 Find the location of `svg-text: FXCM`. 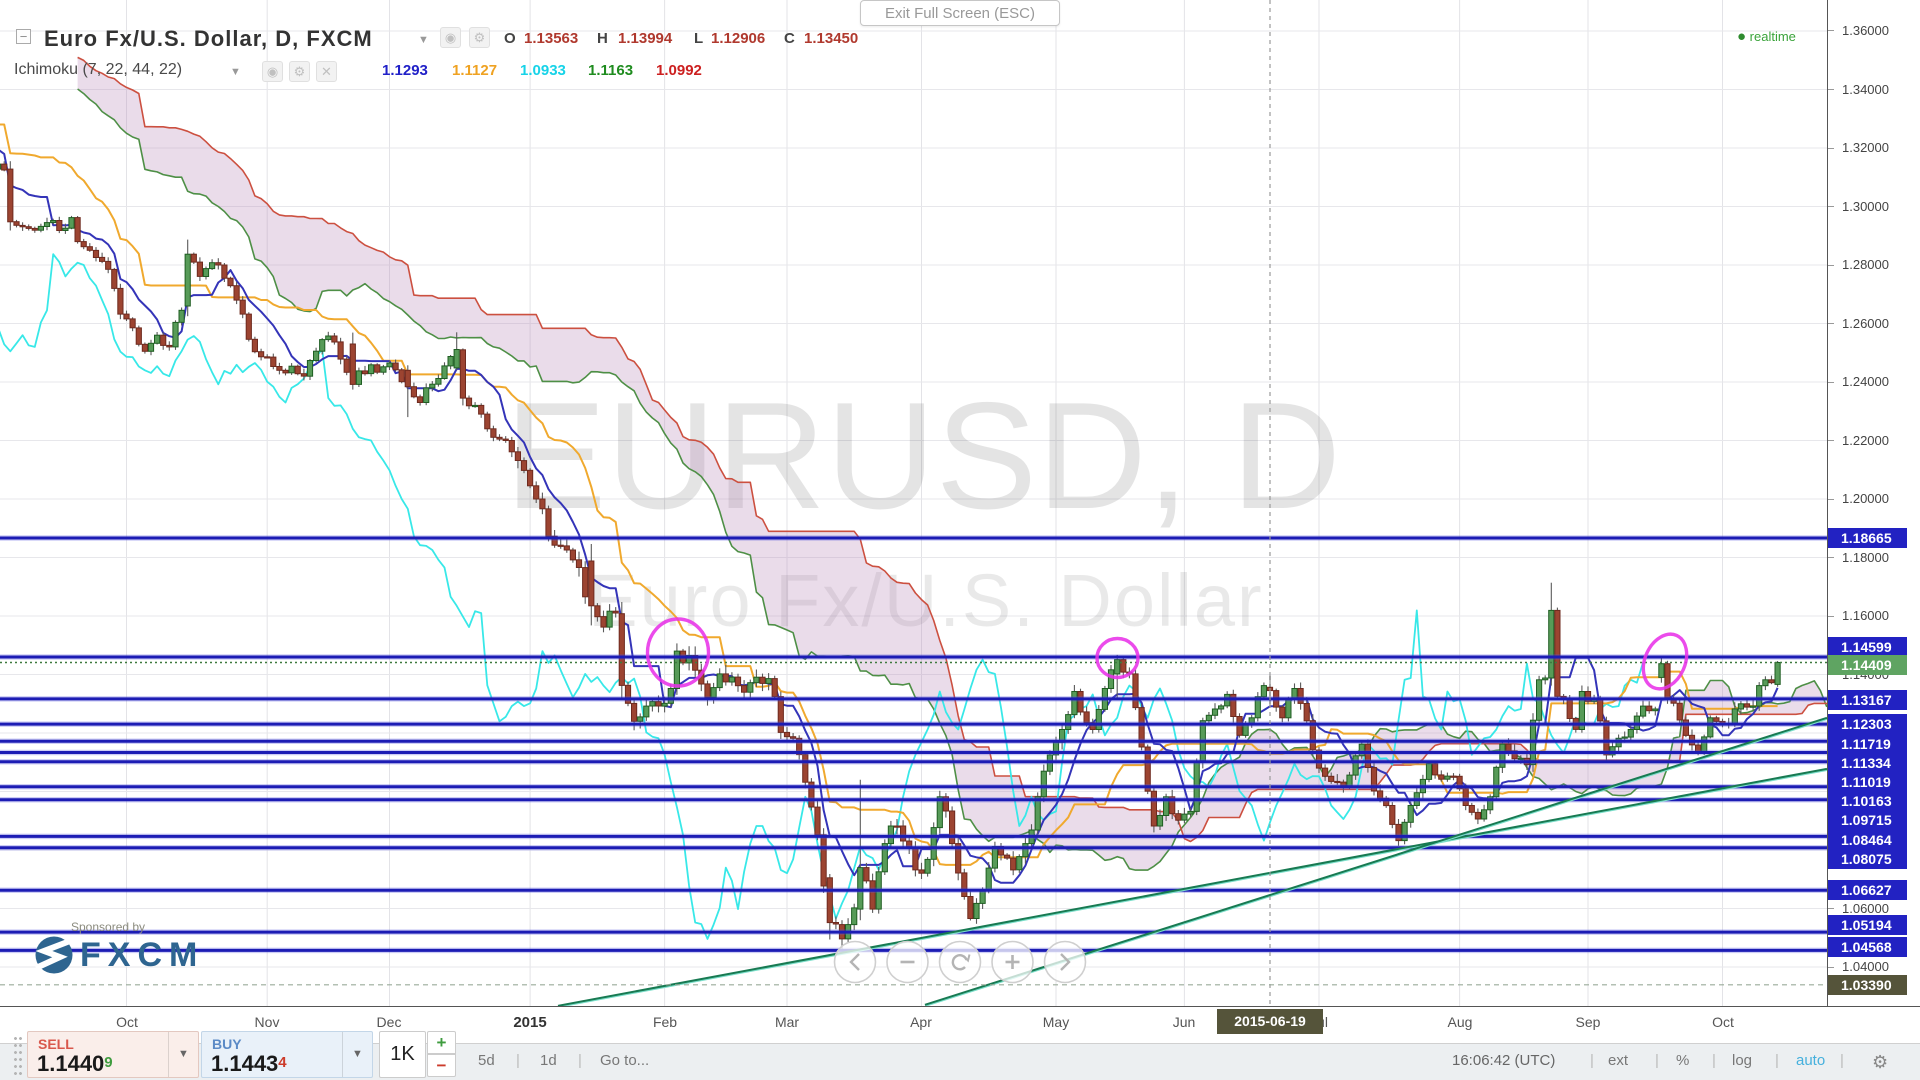

svg-text: FXCM is located at coordinates (142, 955).